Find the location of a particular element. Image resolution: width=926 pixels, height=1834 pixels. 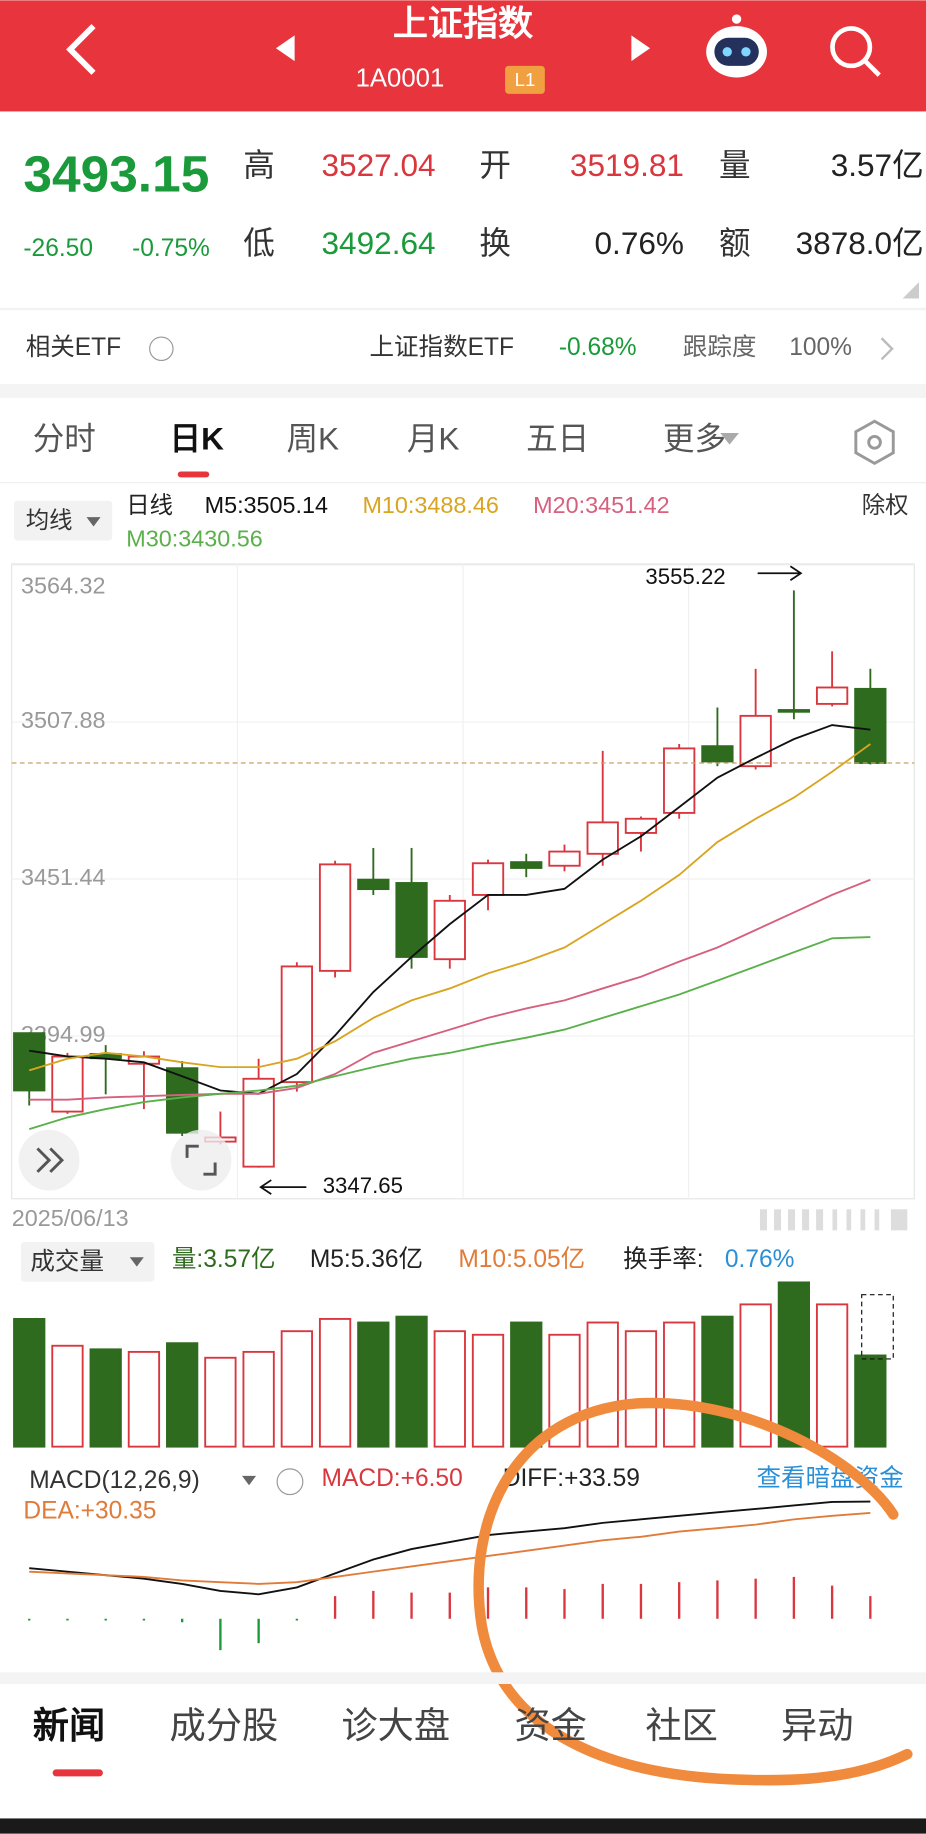

news-tabs: 新闻 成分股 诊大盘 资金 社区 异动 is located at coordinates (443, 1725).